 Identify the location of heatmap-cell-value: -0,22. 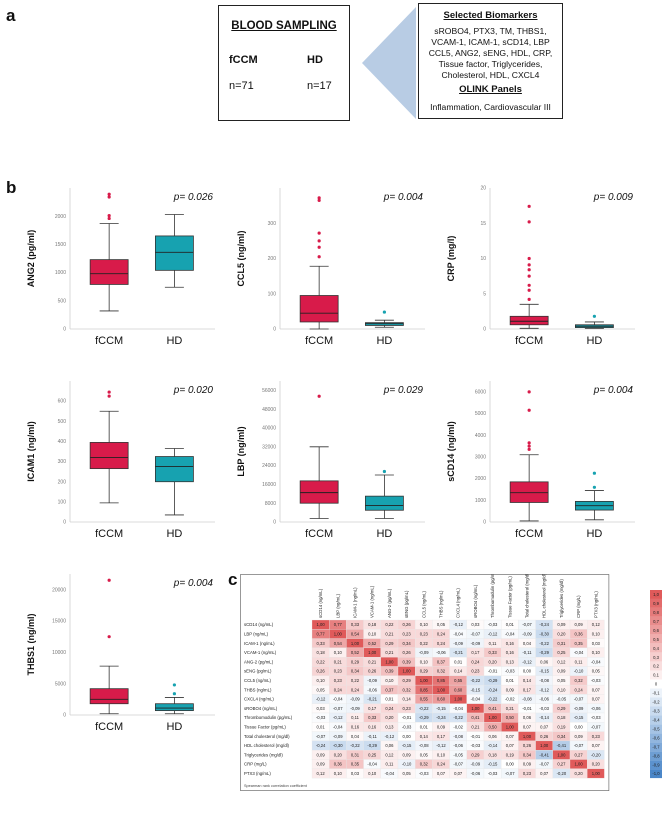
(424, 708).